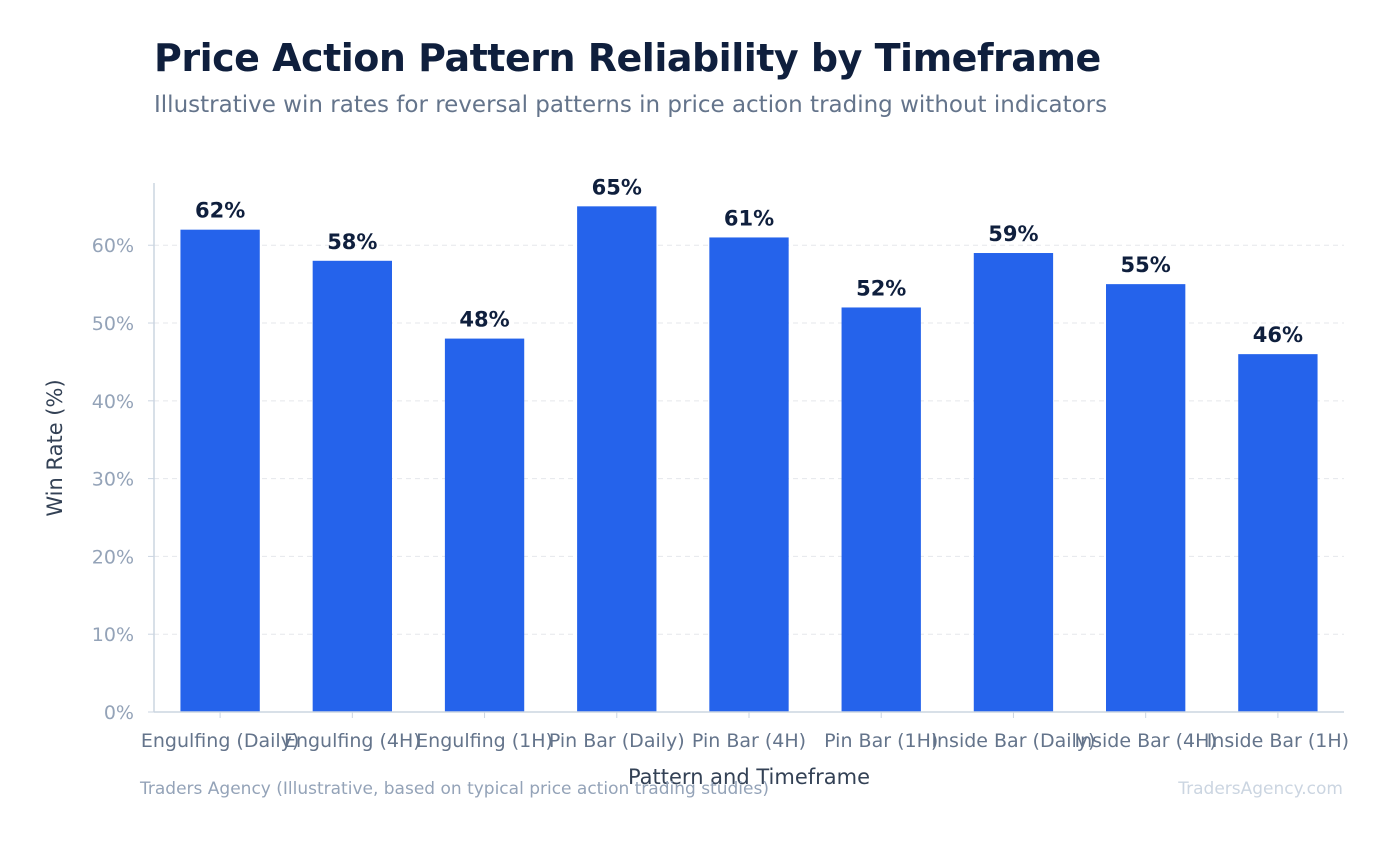 The width and height of the screenshot is (1388, 845). I want to click on y-tick-label: 0%, so click(119, 713).